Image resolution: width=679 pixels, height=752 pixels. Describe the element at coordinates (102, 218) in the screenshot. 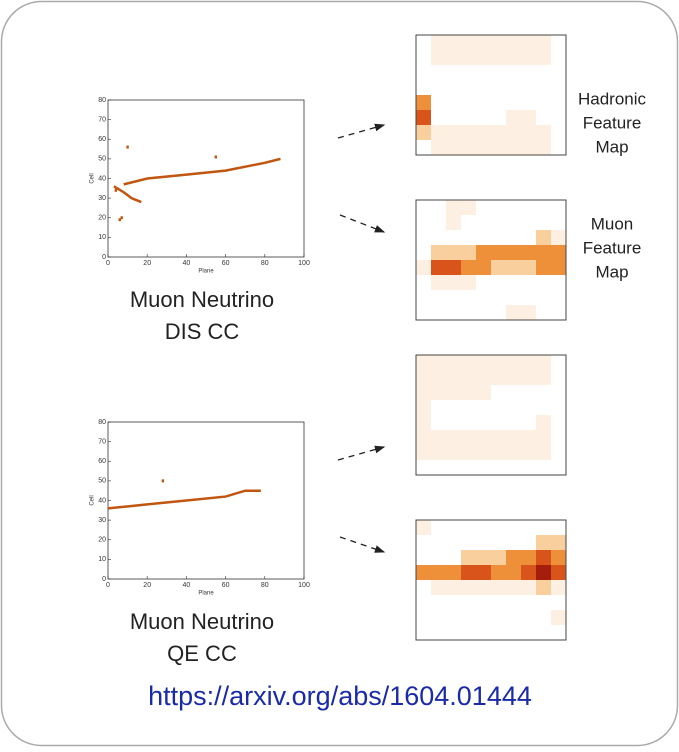

I see `y-tick-label: 20` at that location.